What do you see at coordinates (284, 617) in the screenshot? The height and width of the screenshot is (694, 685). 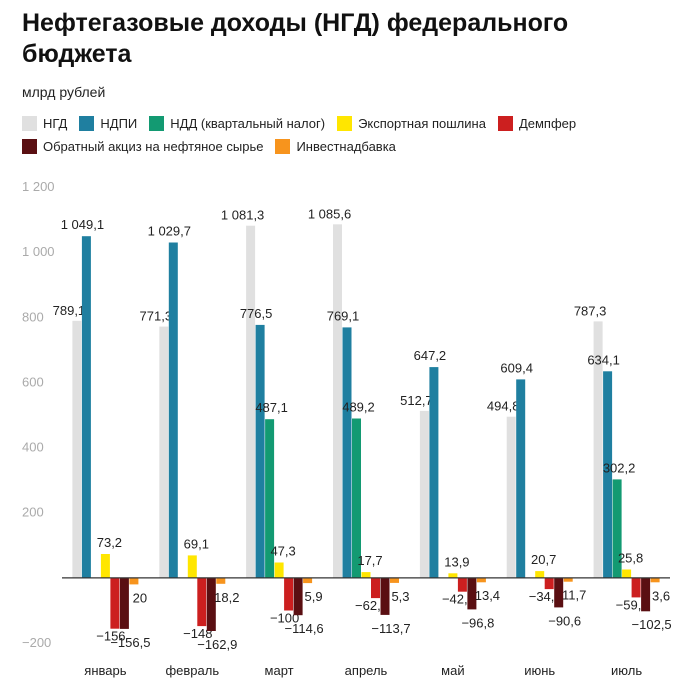 I see `data-label: −100` at bounding box center [284, 617].